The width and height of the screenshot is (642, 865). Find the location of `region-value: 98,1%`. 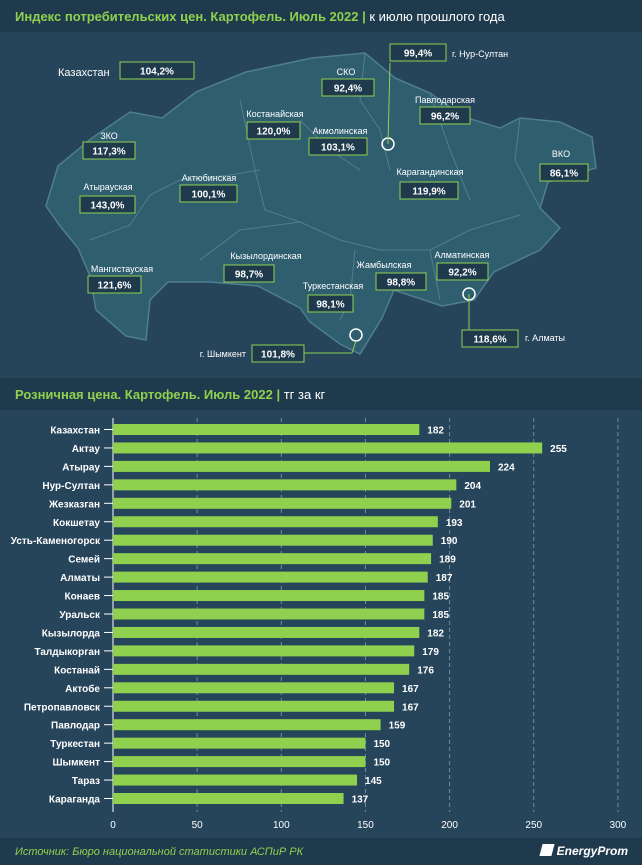

region-value: 98,1% is located at coordinates (330, 305).